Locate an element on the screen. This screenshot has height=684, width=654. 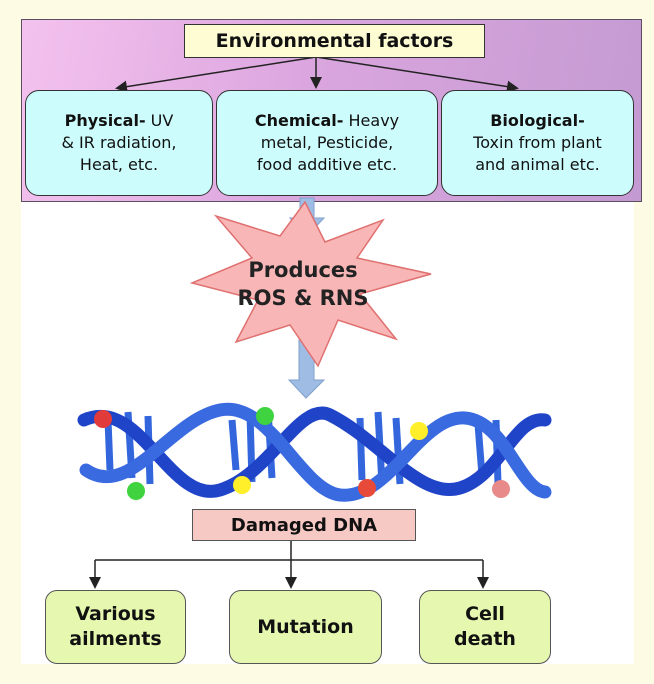
damaged-dna-box: Damaged DNA is located at coordinates (304, 525).